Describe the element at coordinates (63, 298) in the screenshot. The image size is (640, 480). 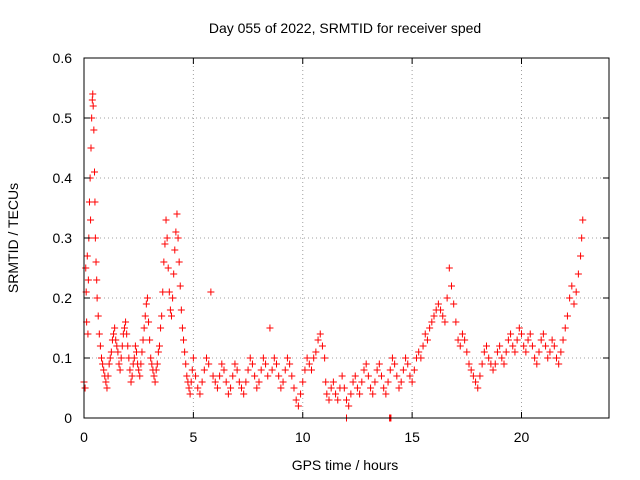
I see `y-tick-label: 0.2` at that location.